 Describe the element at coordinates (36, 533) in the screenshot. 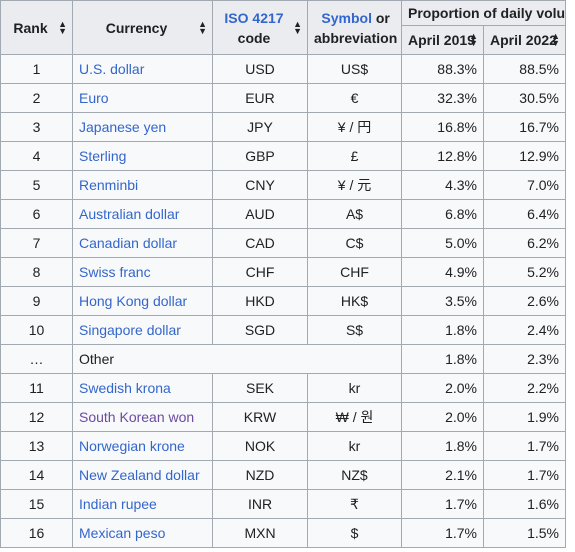

I see `rank-cell: 16` at that location.